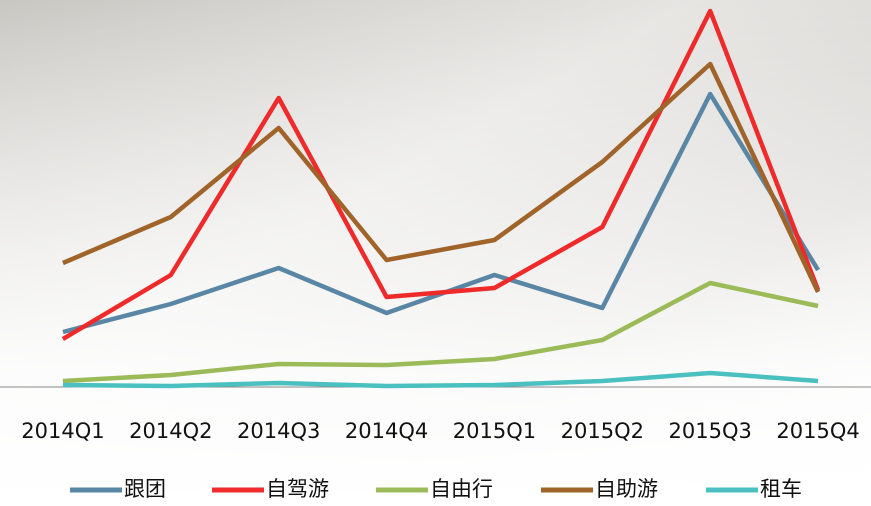  What do you see at coordinates (62, 431) in the screenshot?
I see `x-tick-label: 2014Q1` at bounding box center [62, 431].